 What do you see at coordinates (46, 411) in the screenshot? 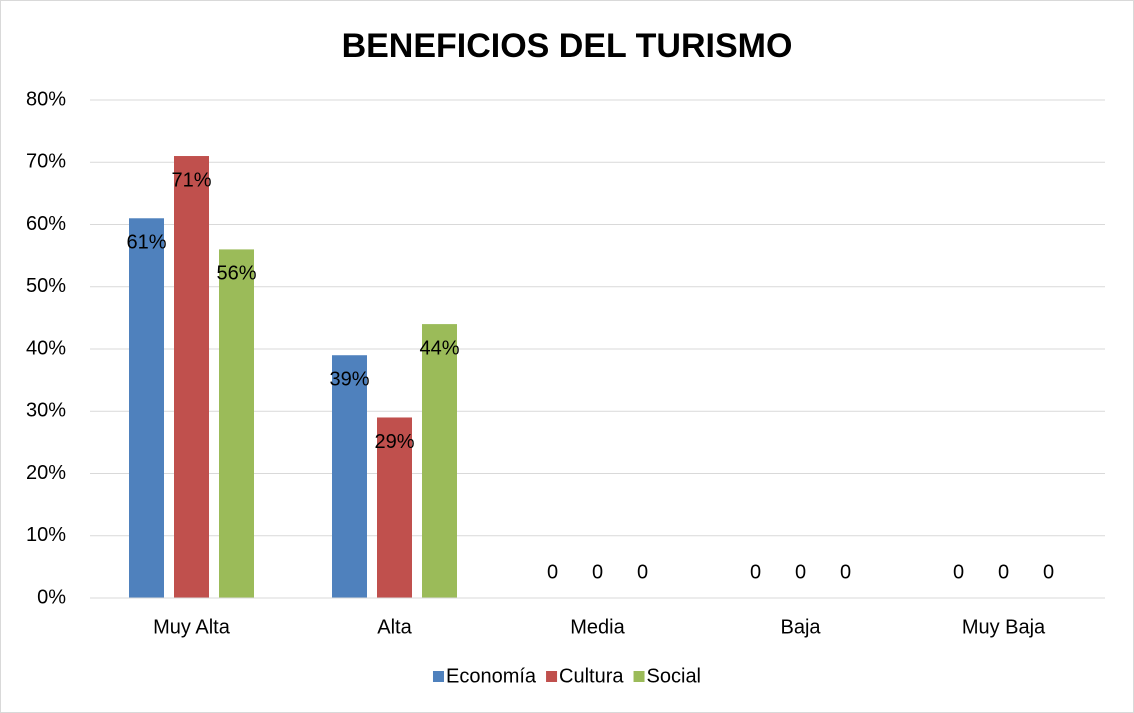
I see `y-tick-label: 30%` at bounding box center [46, 411].